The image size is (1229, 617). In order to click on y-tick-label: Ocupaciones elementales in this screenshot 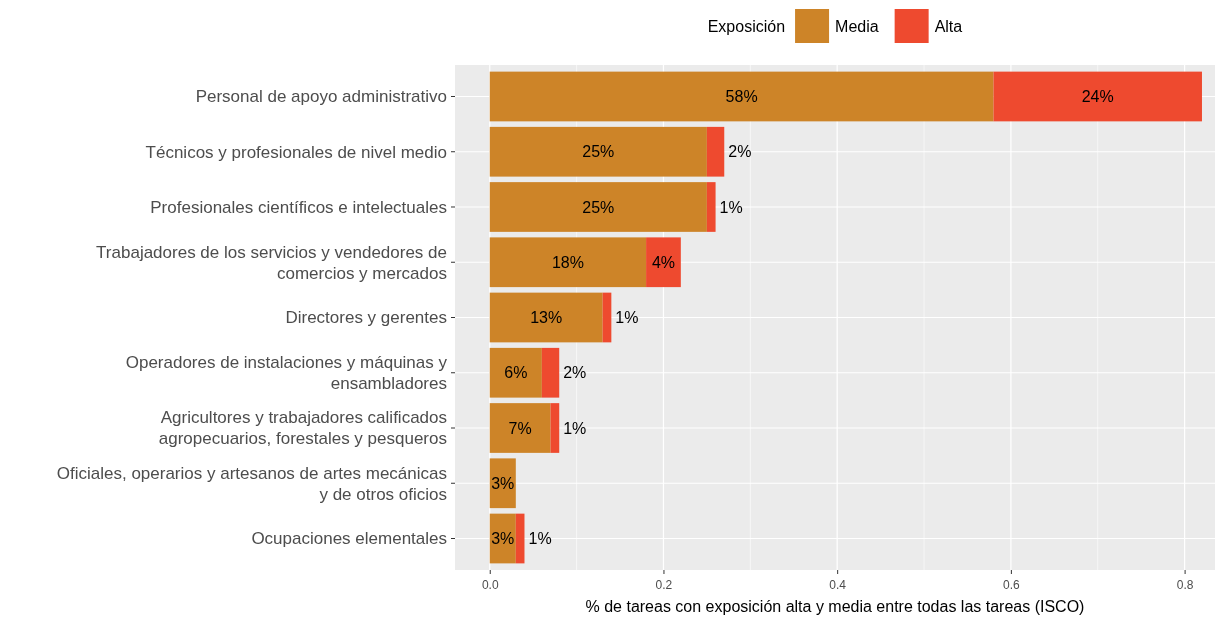, I will do `click(349, 539)`.